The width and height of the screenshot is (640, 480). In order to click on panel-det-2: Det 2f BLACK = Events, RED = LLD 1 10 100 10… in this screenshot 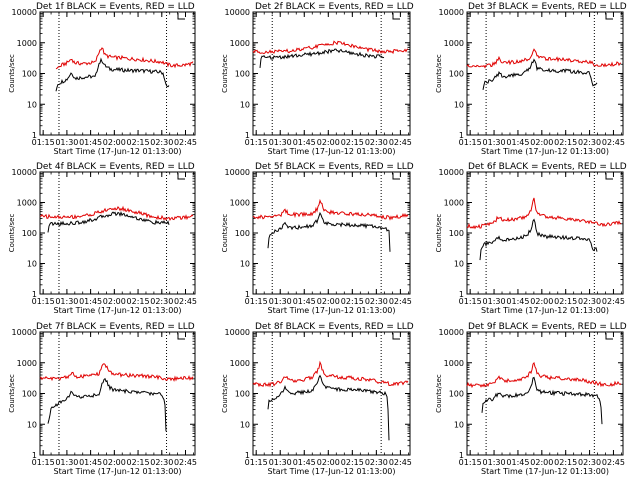, I will do `click(317, 79)`.